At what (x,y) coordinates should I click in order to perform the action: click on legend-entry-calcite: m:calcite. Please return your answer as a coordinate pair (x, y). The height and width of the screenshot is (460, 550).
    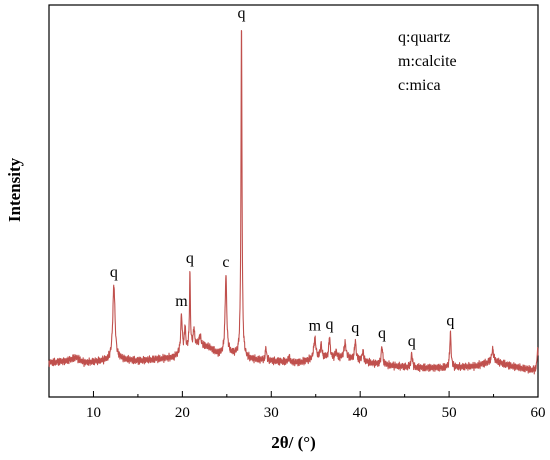
    Looking at the image, I should click on (427, 61).